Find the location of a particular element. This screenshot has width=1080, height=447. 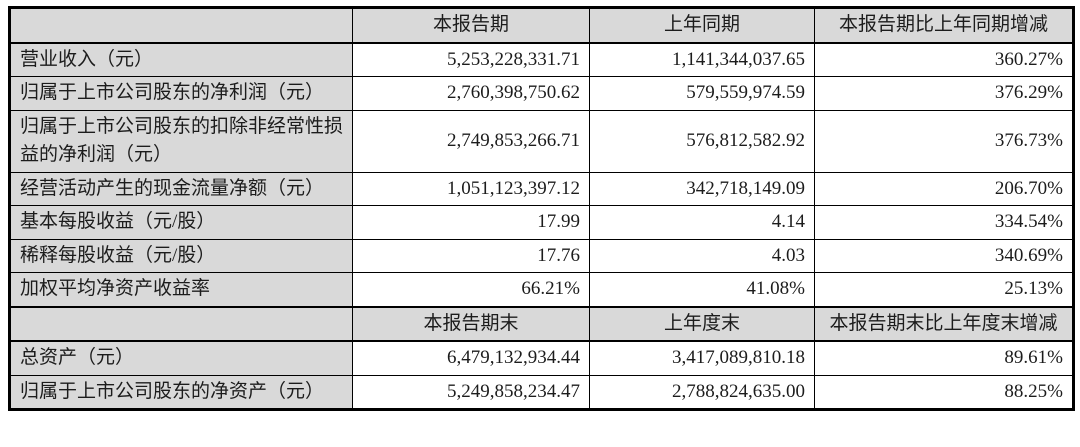

header-current-period: 本报告期 is located at coordinates (471, 25).